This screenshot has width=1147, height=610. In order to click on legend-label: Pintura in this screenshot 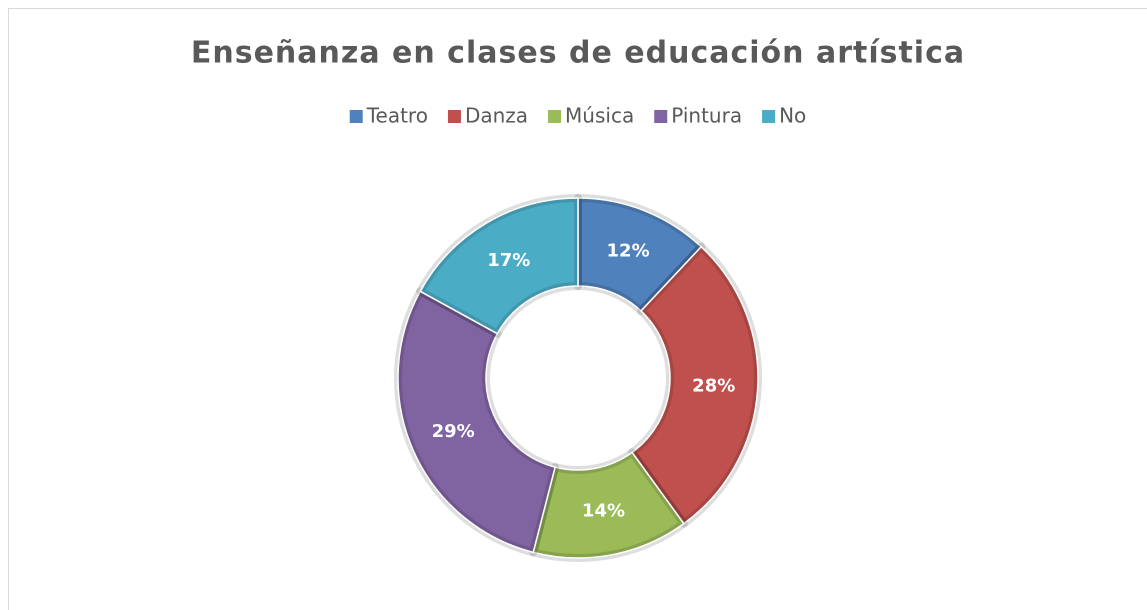, I will do `click(706, 116)`.